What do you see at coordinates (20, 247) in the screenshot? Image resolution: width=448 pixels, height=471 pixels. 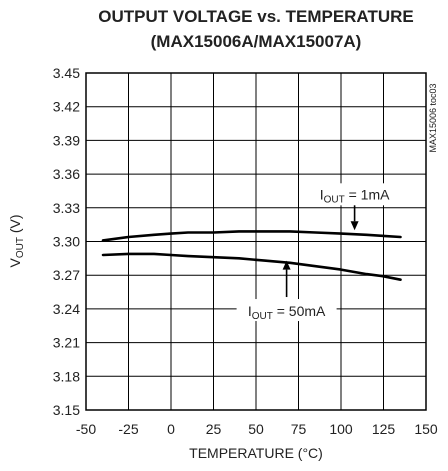 I see `y-axis-label-sub: OUT` at bounding box center [20, 247].